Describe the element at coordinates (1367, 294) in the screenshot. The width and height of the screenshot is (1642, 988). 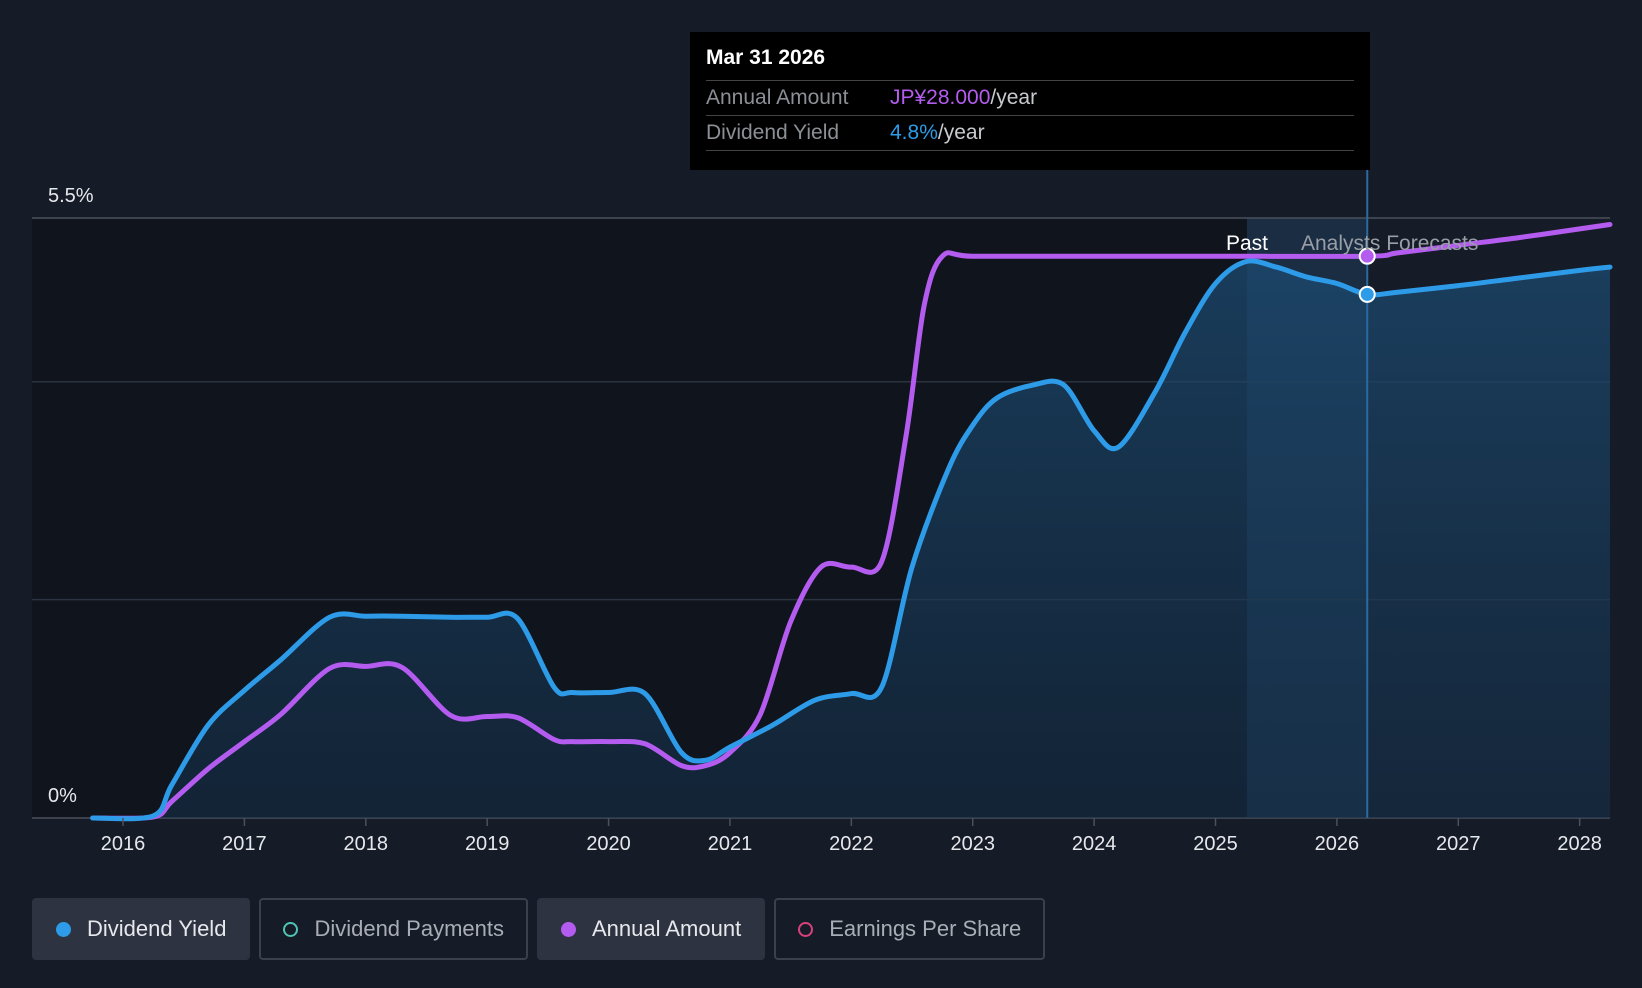
I see `dividend-yield-marker` at that location.